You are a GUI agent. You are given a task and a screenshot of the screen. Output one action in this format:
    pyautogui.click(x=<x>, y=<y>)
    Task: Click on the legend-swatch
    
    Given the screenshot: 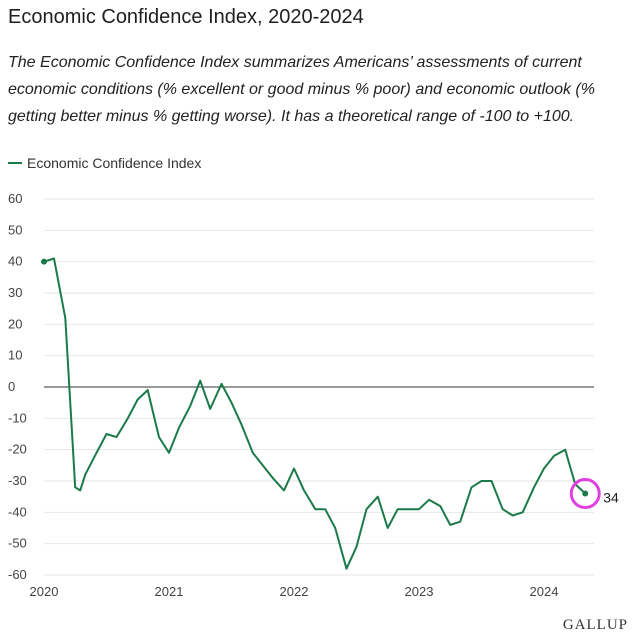 What is the action you would take?
    pyautogui.click(x=15, y=163)
    